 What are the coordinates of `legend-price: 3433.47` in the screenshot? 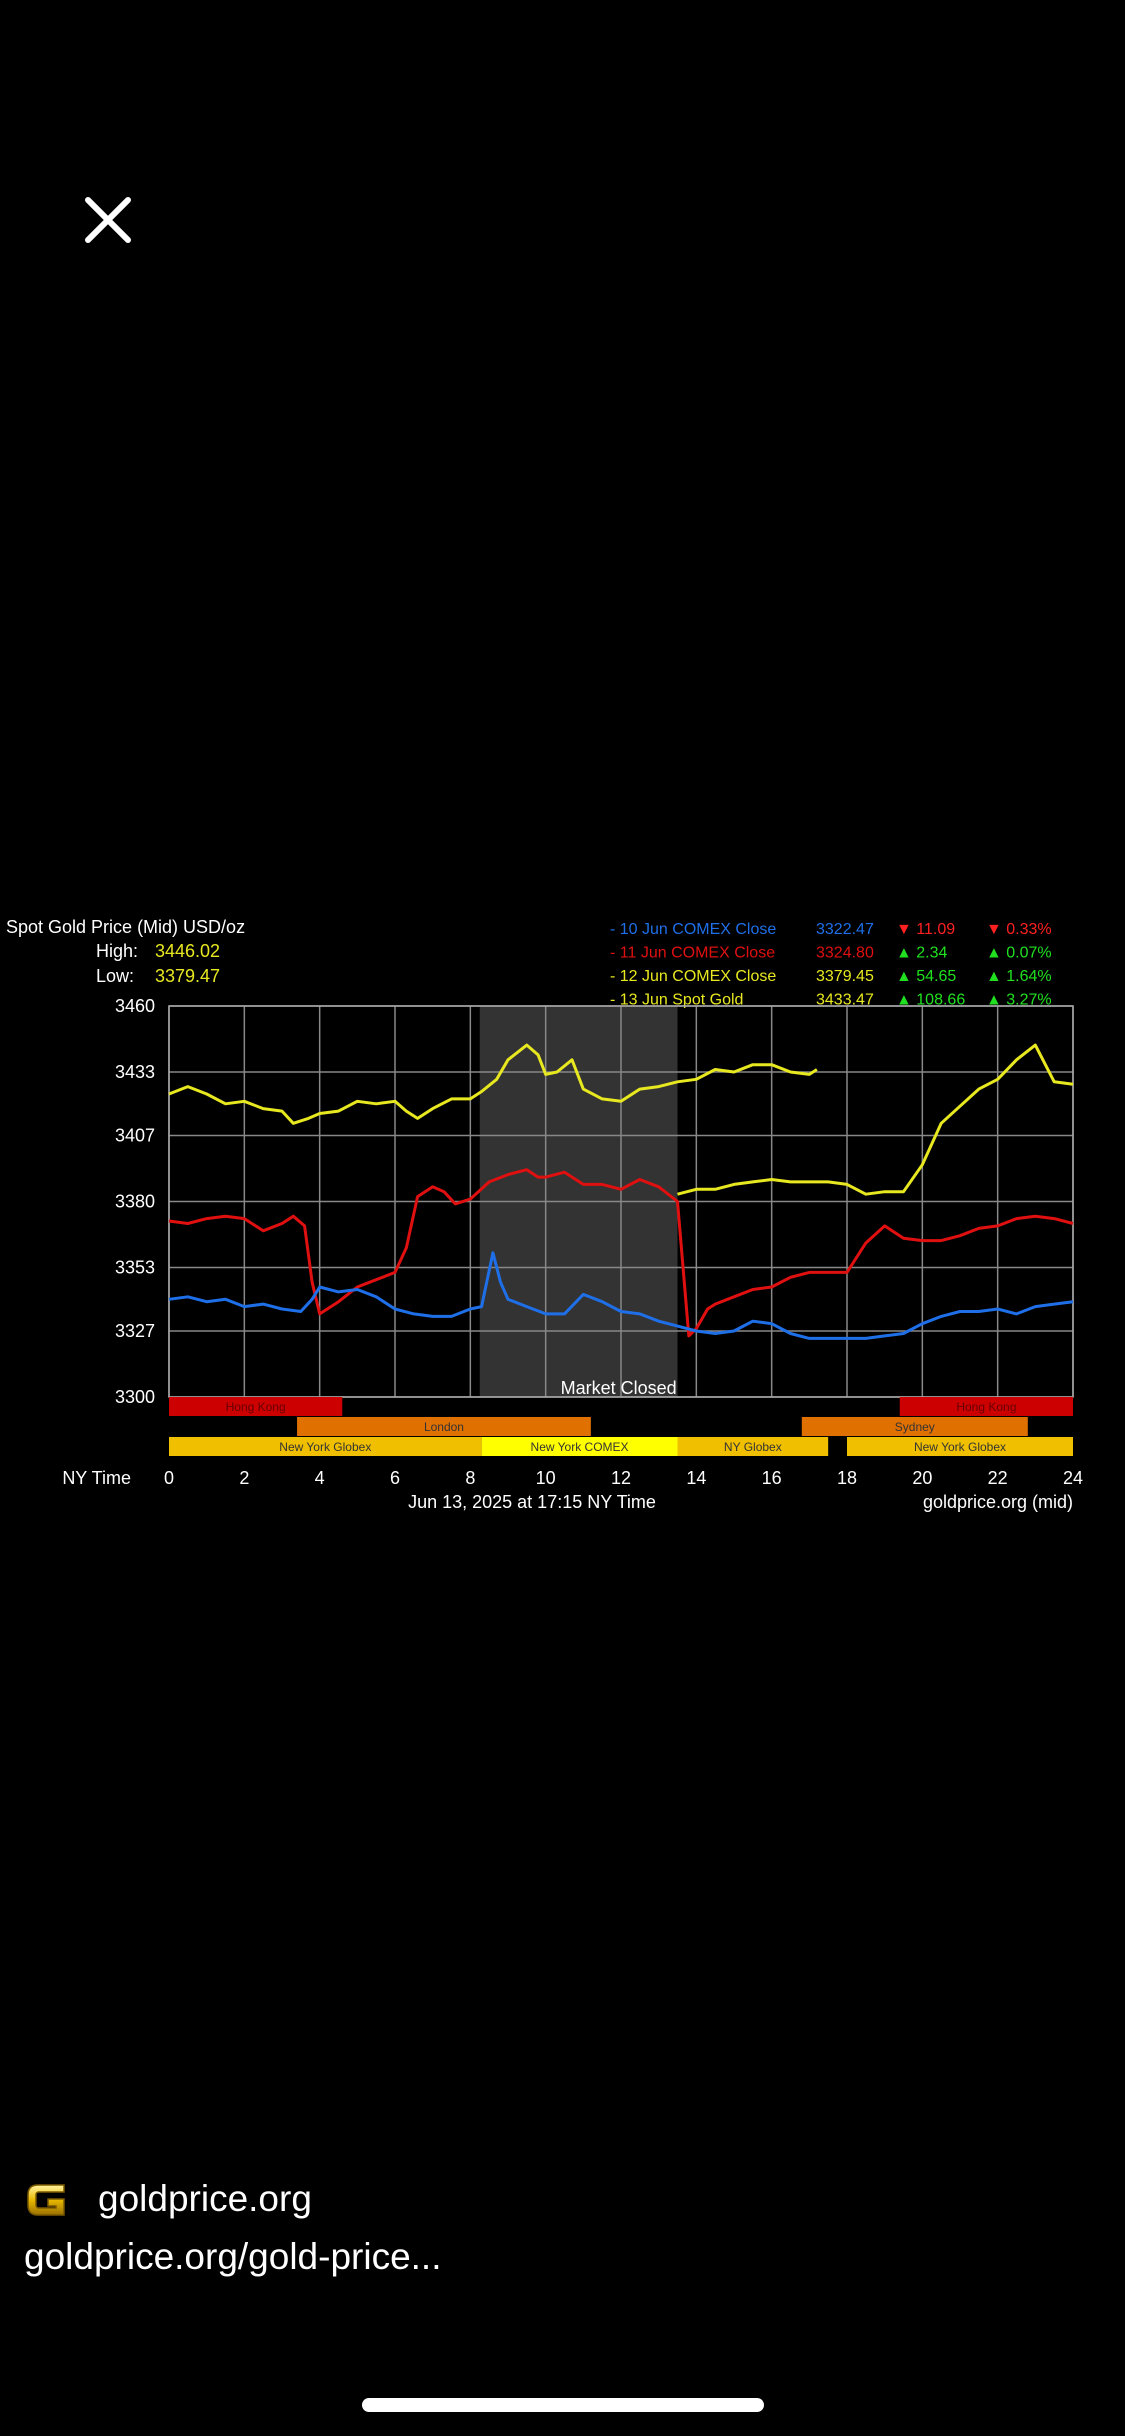 It's located at (845, 1000).